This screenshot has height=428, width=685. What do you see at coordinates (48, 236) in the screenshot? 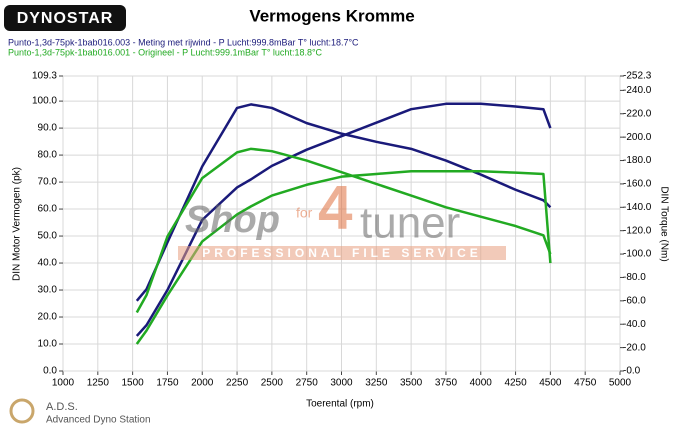
I see `y-tick-label: 50.0` at bounding box center [48, 236].